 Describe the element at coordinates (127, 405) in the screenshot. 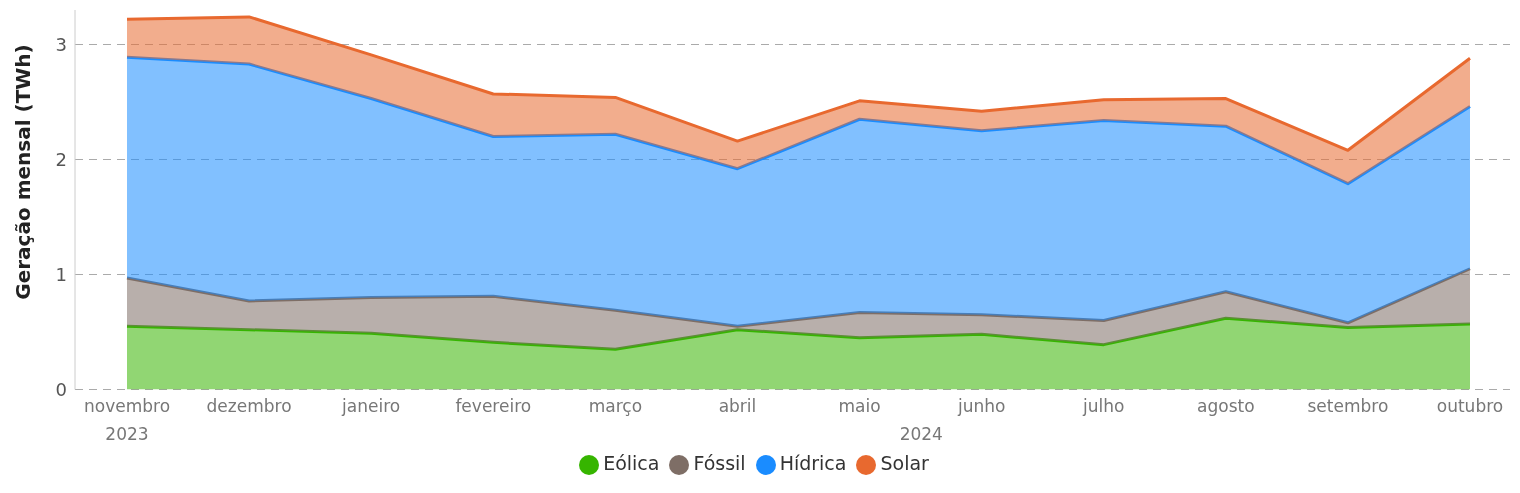

I see `x-tick-label: novembro` at that location.